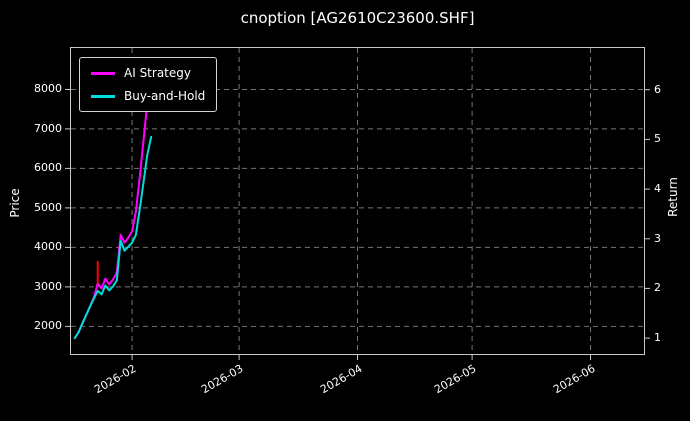  Describe the element at coordinates (148, 84) in the screenshot. I see `legend: AI Strategy Buy-and-Hold` at that location.